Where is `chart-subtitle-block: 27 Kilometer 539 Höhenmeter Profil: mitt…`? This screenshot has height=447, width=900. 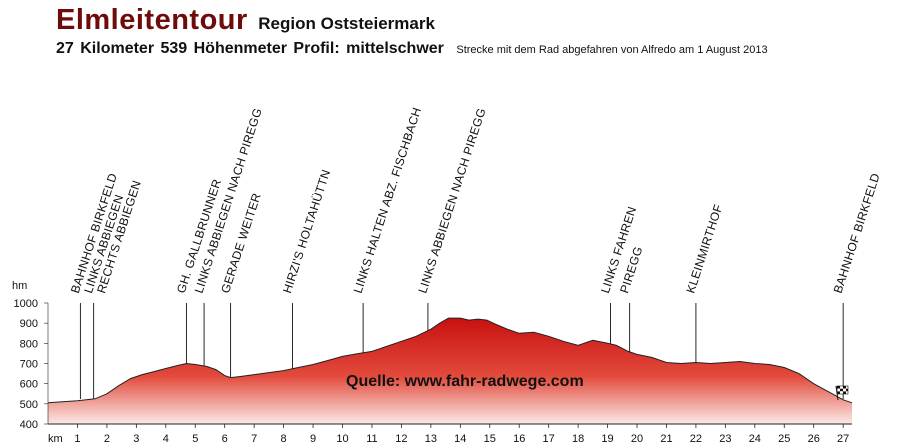 chart-subtitle-block: 27 Kilometer 539 Höhenmeter Profil: mitt… is located at coordinates (412, 49).